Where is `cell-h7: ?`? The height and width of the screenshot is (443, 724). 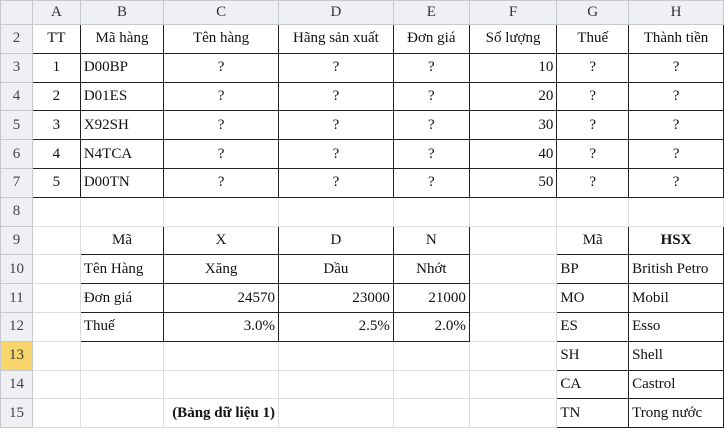
cell-h7: ? is located at coordinates (676, 182).